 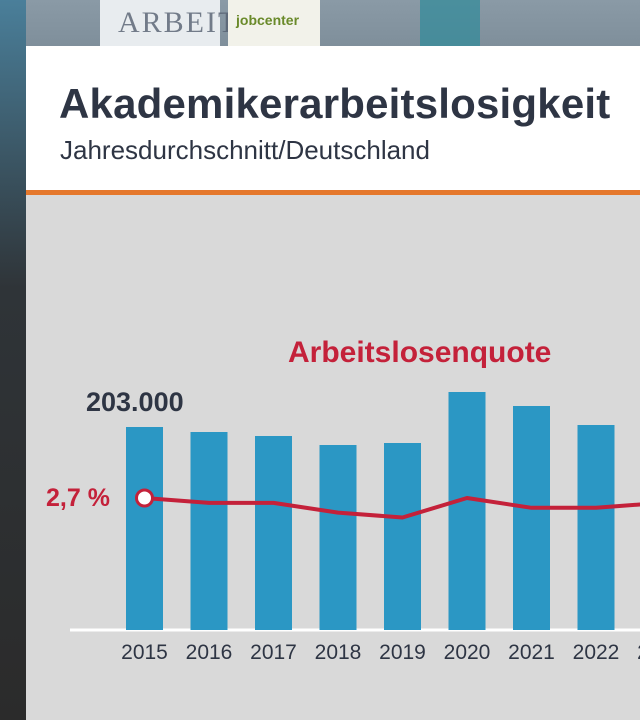 I want to click on line-point-2015, so click(x=144, y=498).